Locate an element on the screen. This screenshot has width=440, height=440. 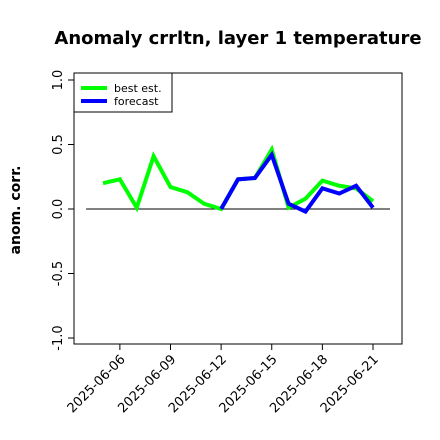
y-axis: -1.0 -0.5 0.0 0.5 1.0 is located at coordinates (62, 210).